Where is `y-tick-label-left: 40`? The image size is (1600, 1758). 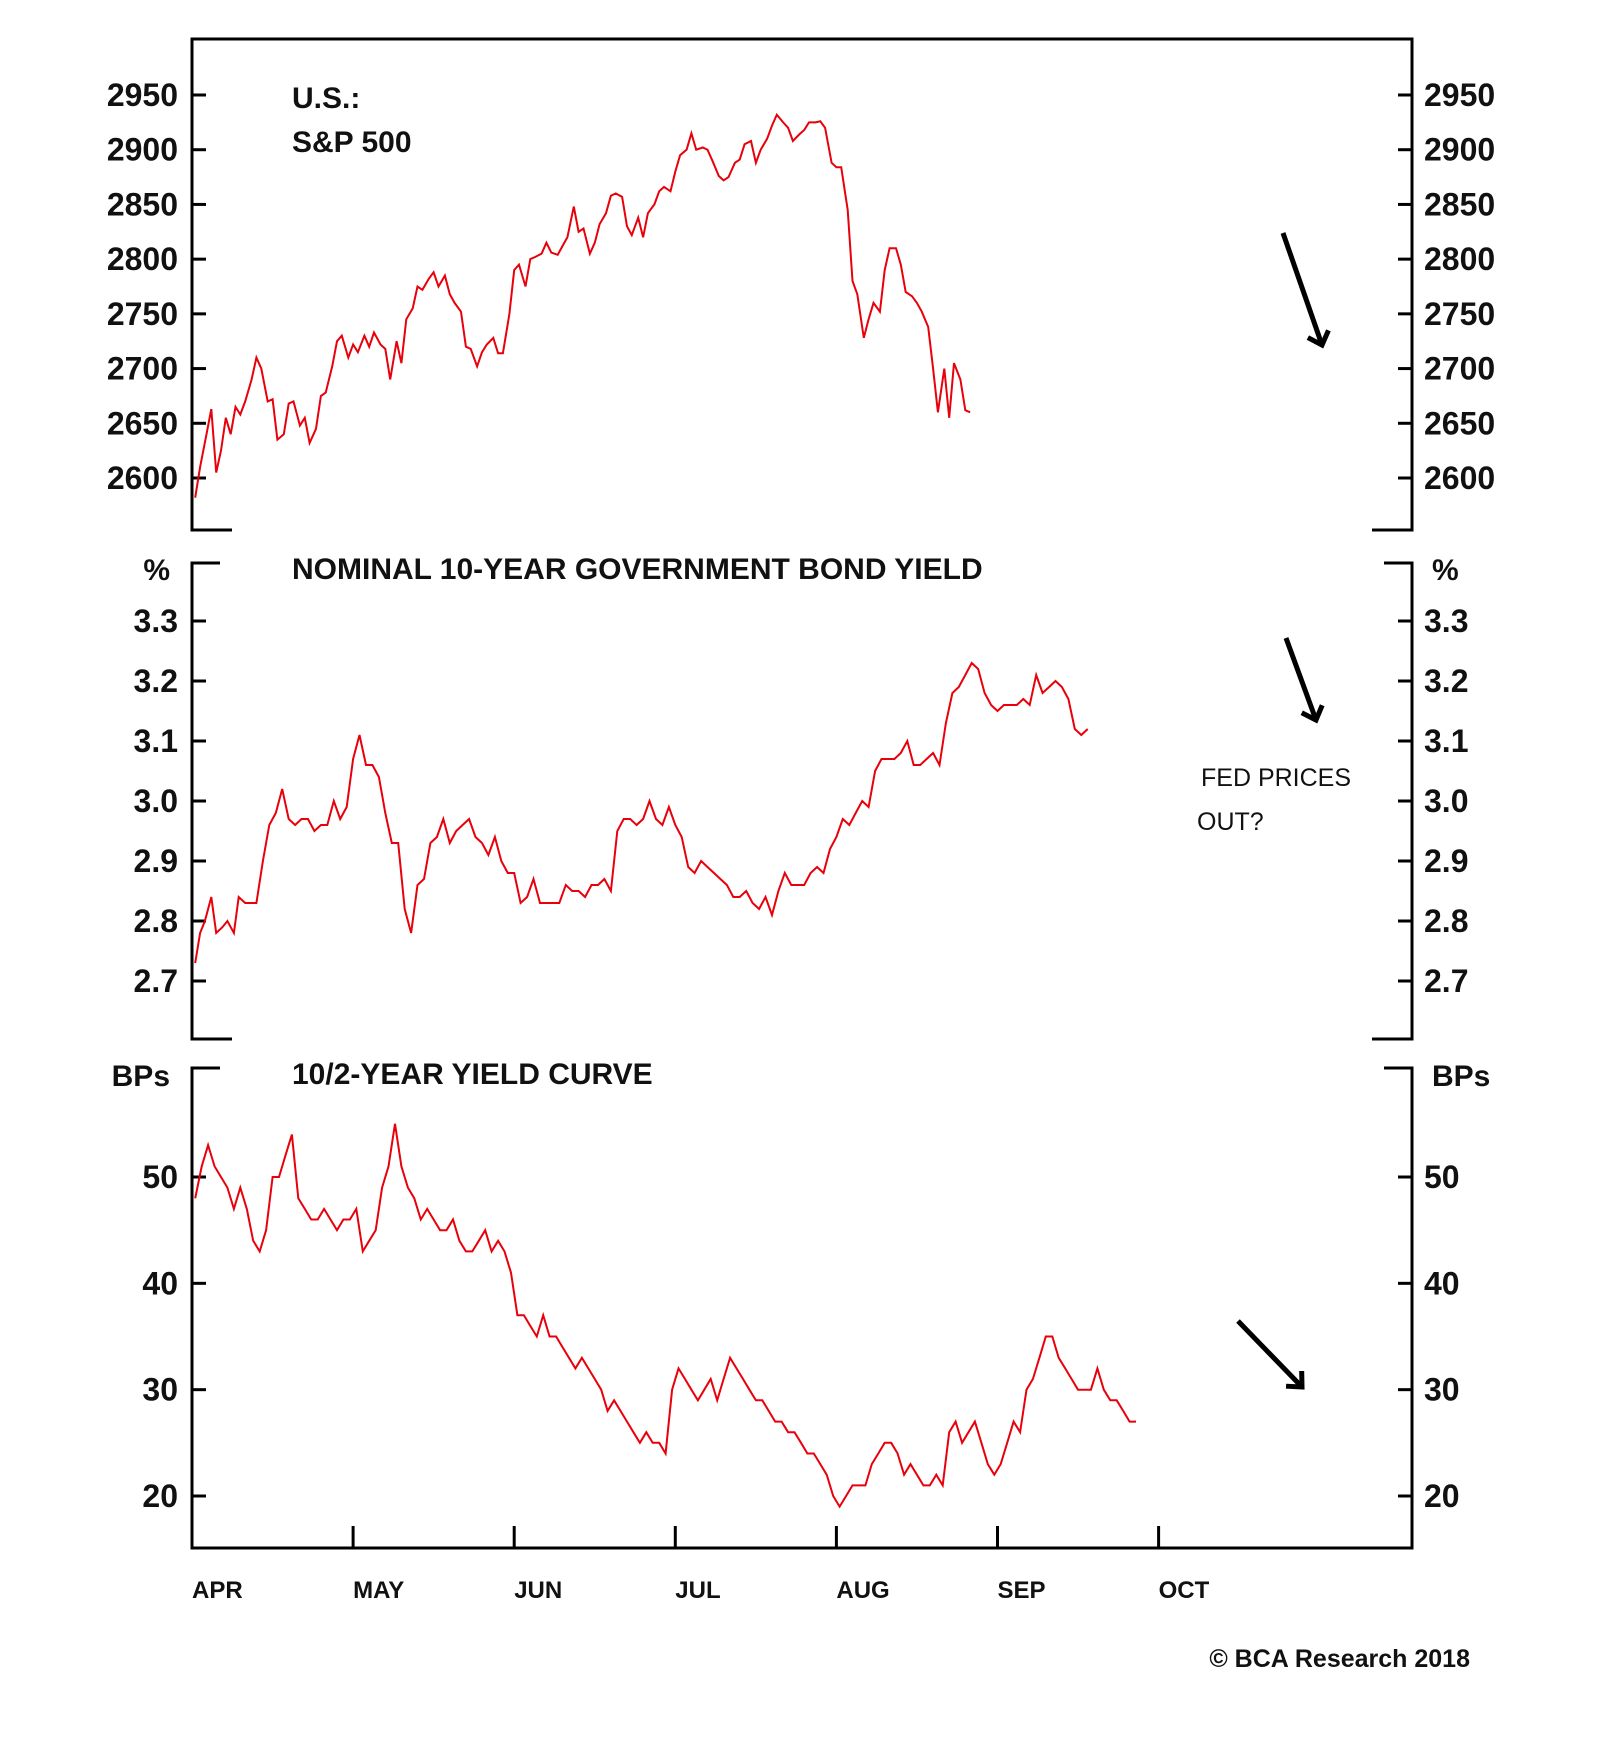 y-tick-label-left: 40 is located at coordinates (160, 1283).